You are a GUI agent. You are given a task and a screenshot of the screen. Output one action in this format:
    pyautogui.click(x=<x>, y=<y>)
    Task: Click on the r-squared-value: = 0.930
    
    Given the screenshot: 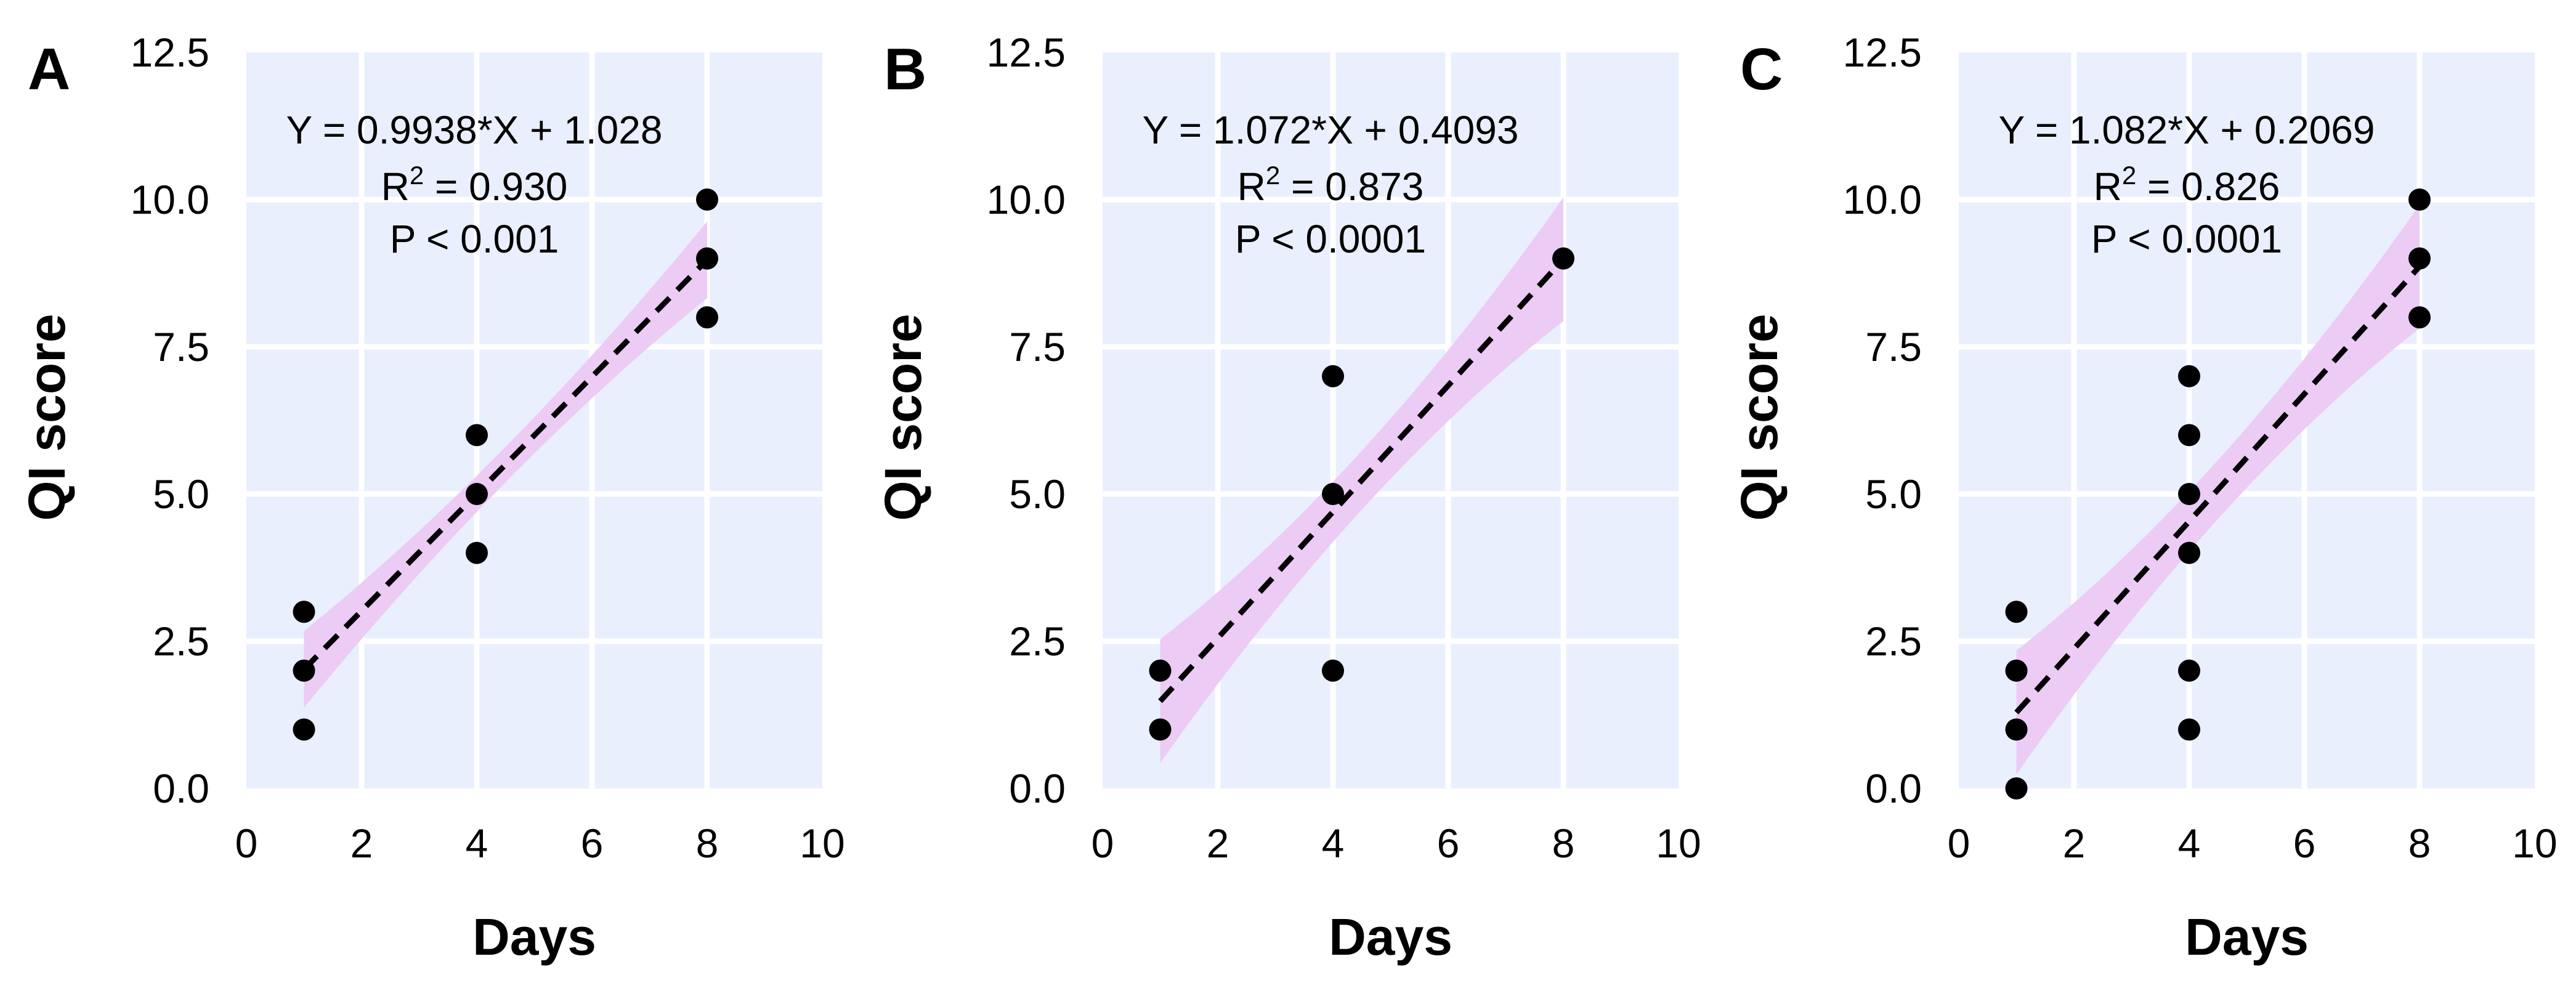 What is the action you would take?
    pyautogui.click(x=495, y=186)
    